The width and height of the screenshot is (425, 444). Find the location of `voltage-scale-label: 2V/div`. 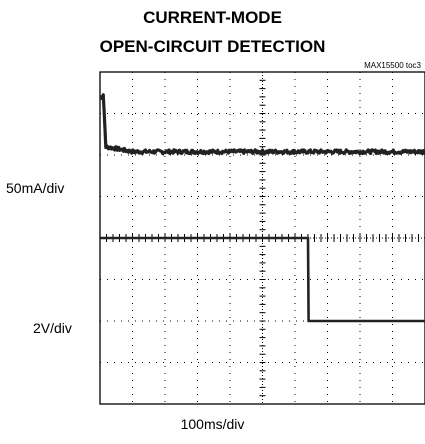

voltage-scale-label: 2V/div is located at coordinates (52, 328).